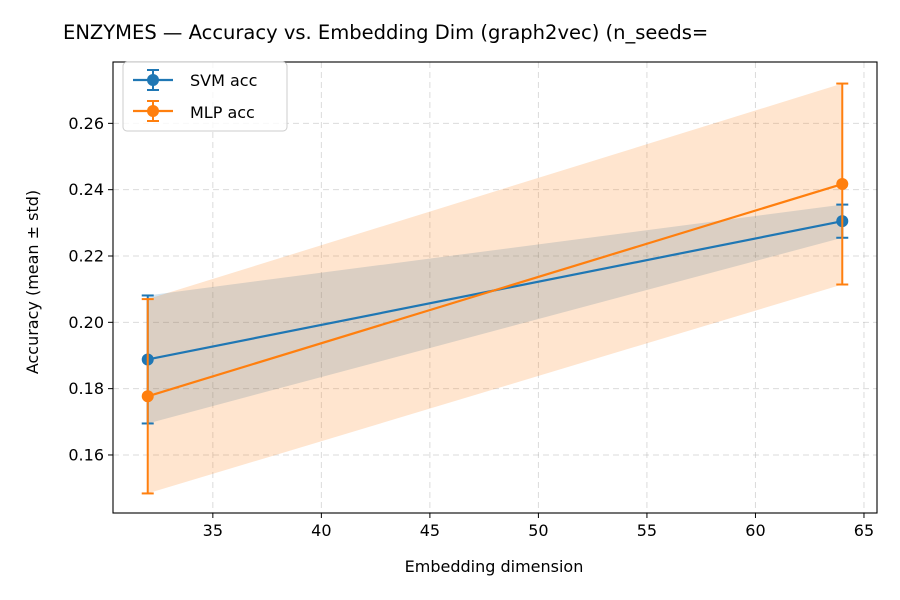  I want to click on legend-marker-svm, so click(153, 80).